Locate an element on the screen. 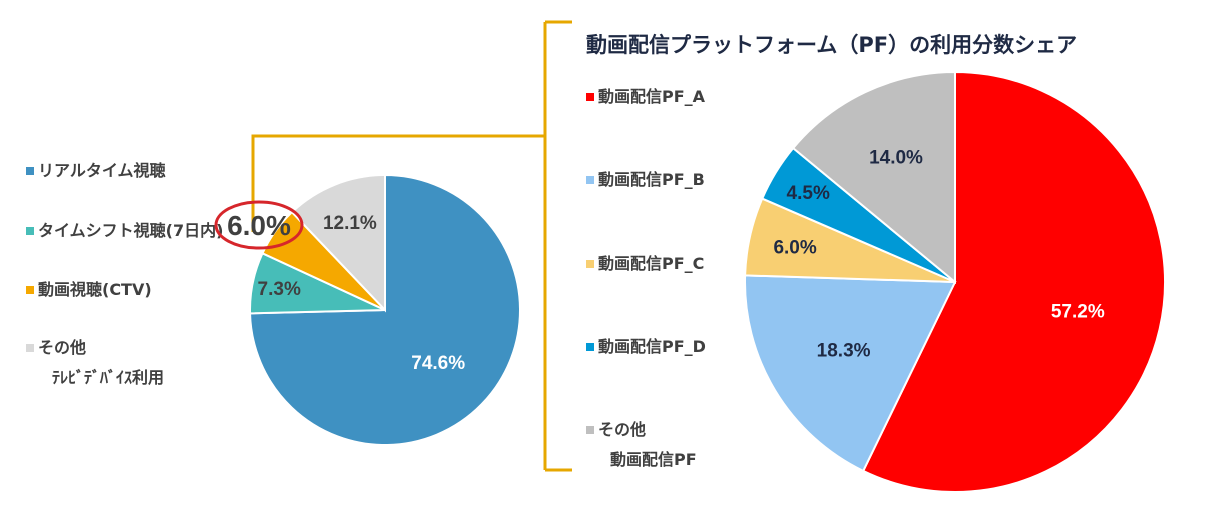 The width and height of the screenshot is (1223, 515). legend-label-1-2: 動画配信PF_C is located at coordinates (651, 263).